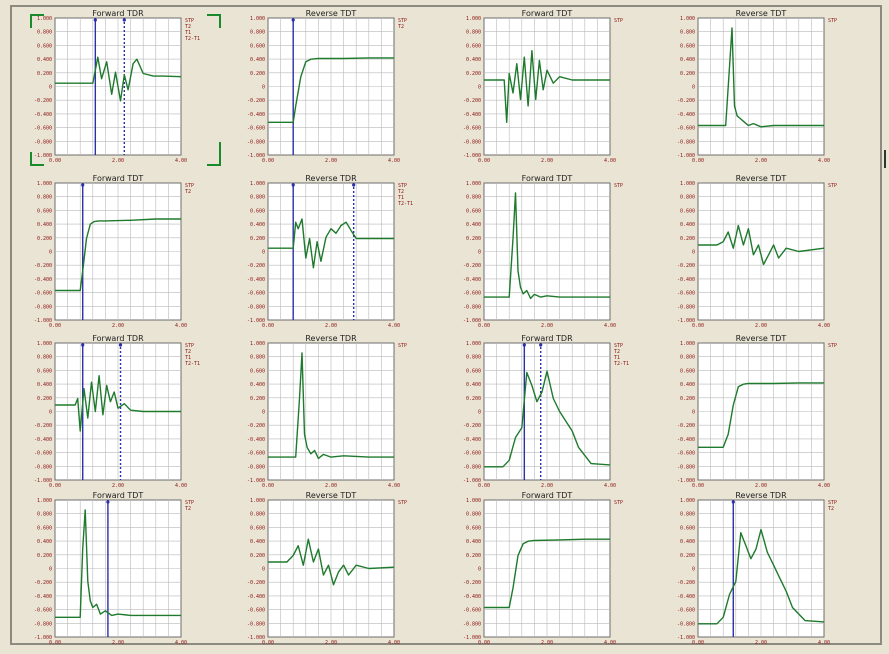  What do you see at coordinates (484, 161) in the screenshot?
I see `x-tick-label: 0.00` at bounding box center [484, 161].